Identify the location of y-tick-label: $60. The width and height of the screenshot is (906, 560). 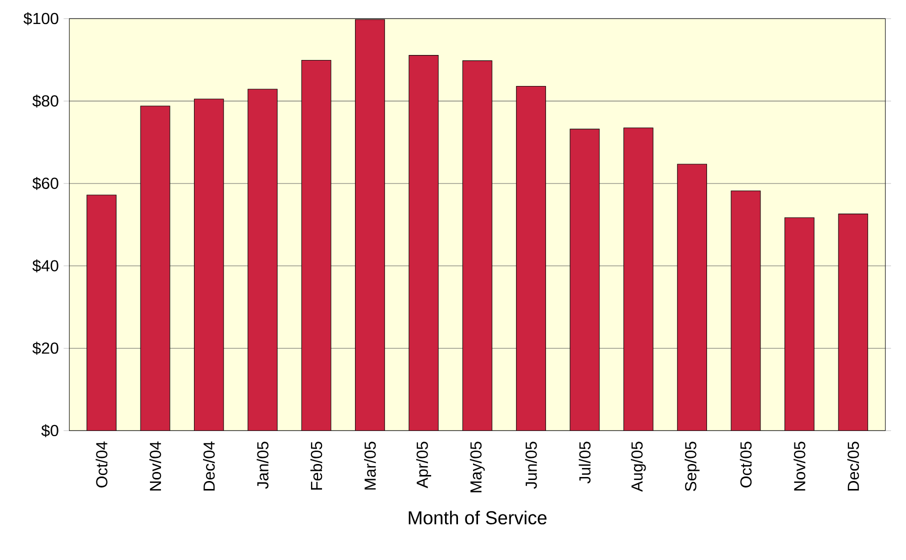
(45, 183).